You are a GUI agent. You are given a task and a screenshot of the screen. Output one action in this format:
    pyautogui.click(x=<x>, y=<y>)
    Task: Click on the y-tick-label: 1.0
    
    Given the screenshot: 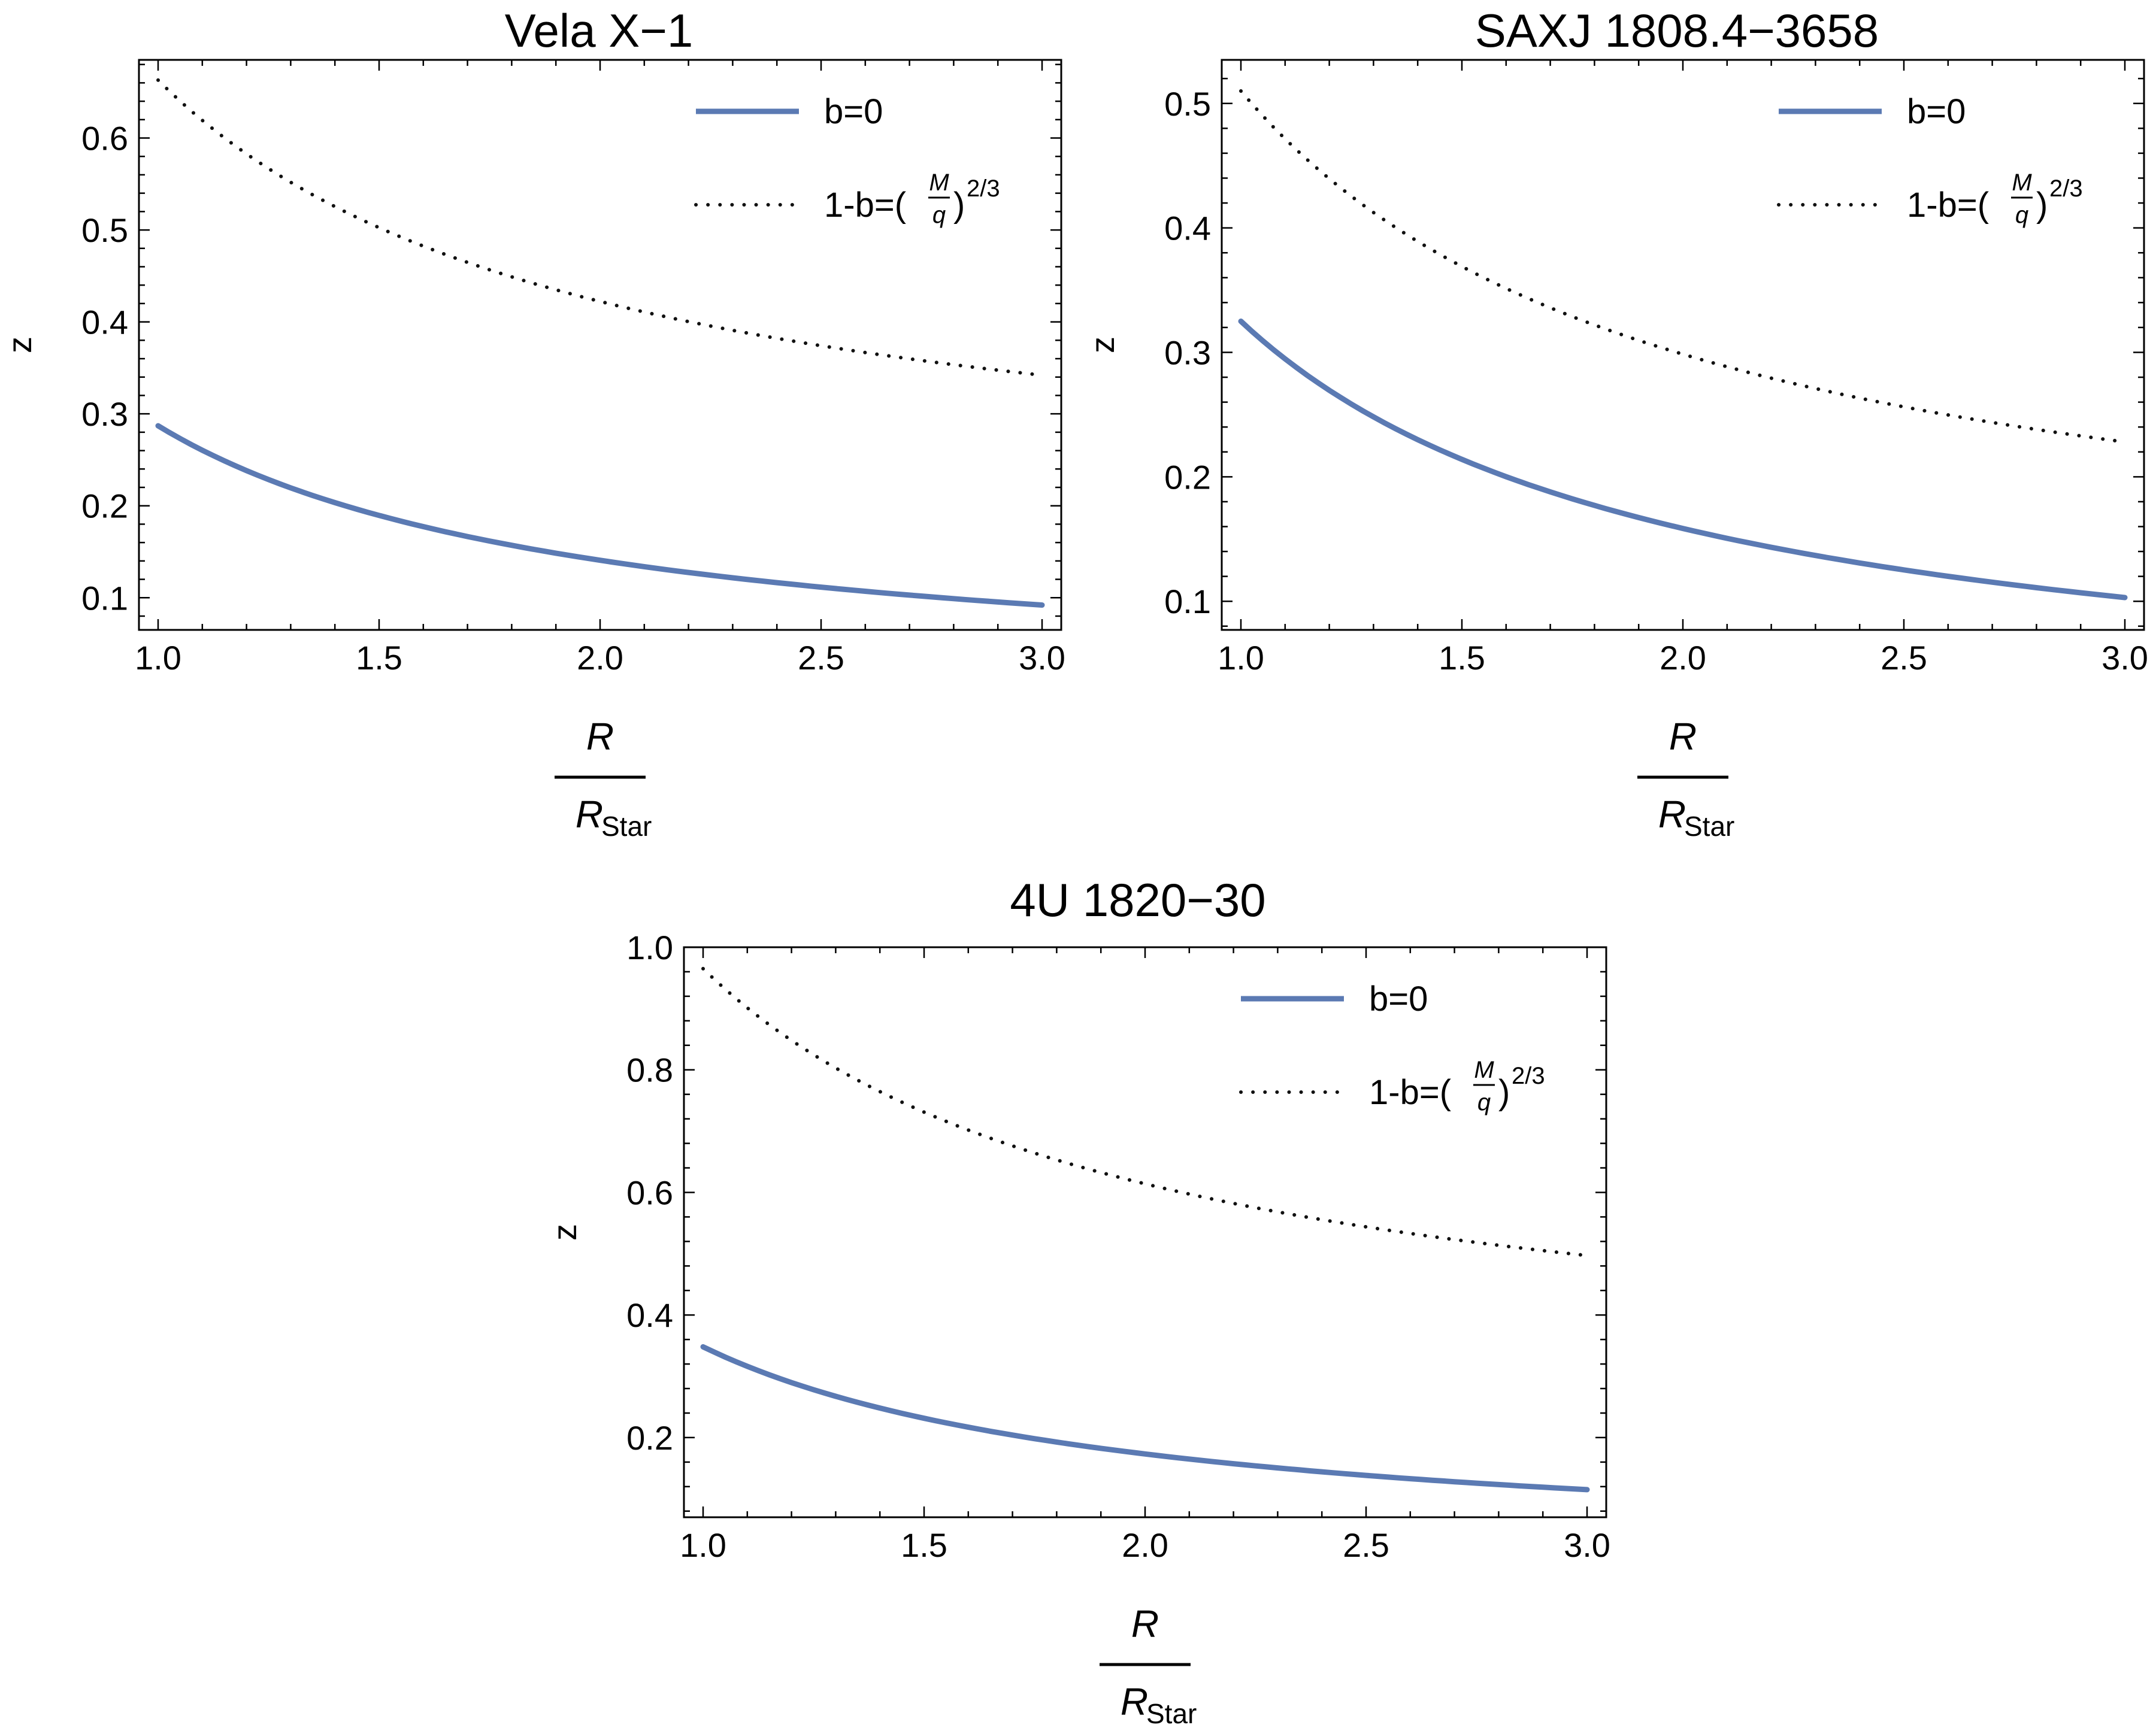 What is the action you would take?
    pyautogui.click(x=649, y=947)
    